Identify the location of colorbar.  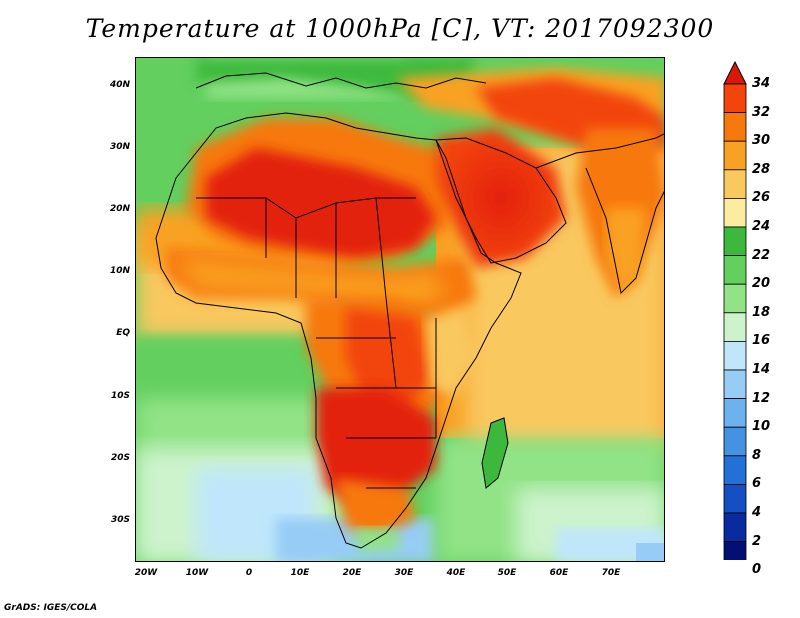
(735, 310).